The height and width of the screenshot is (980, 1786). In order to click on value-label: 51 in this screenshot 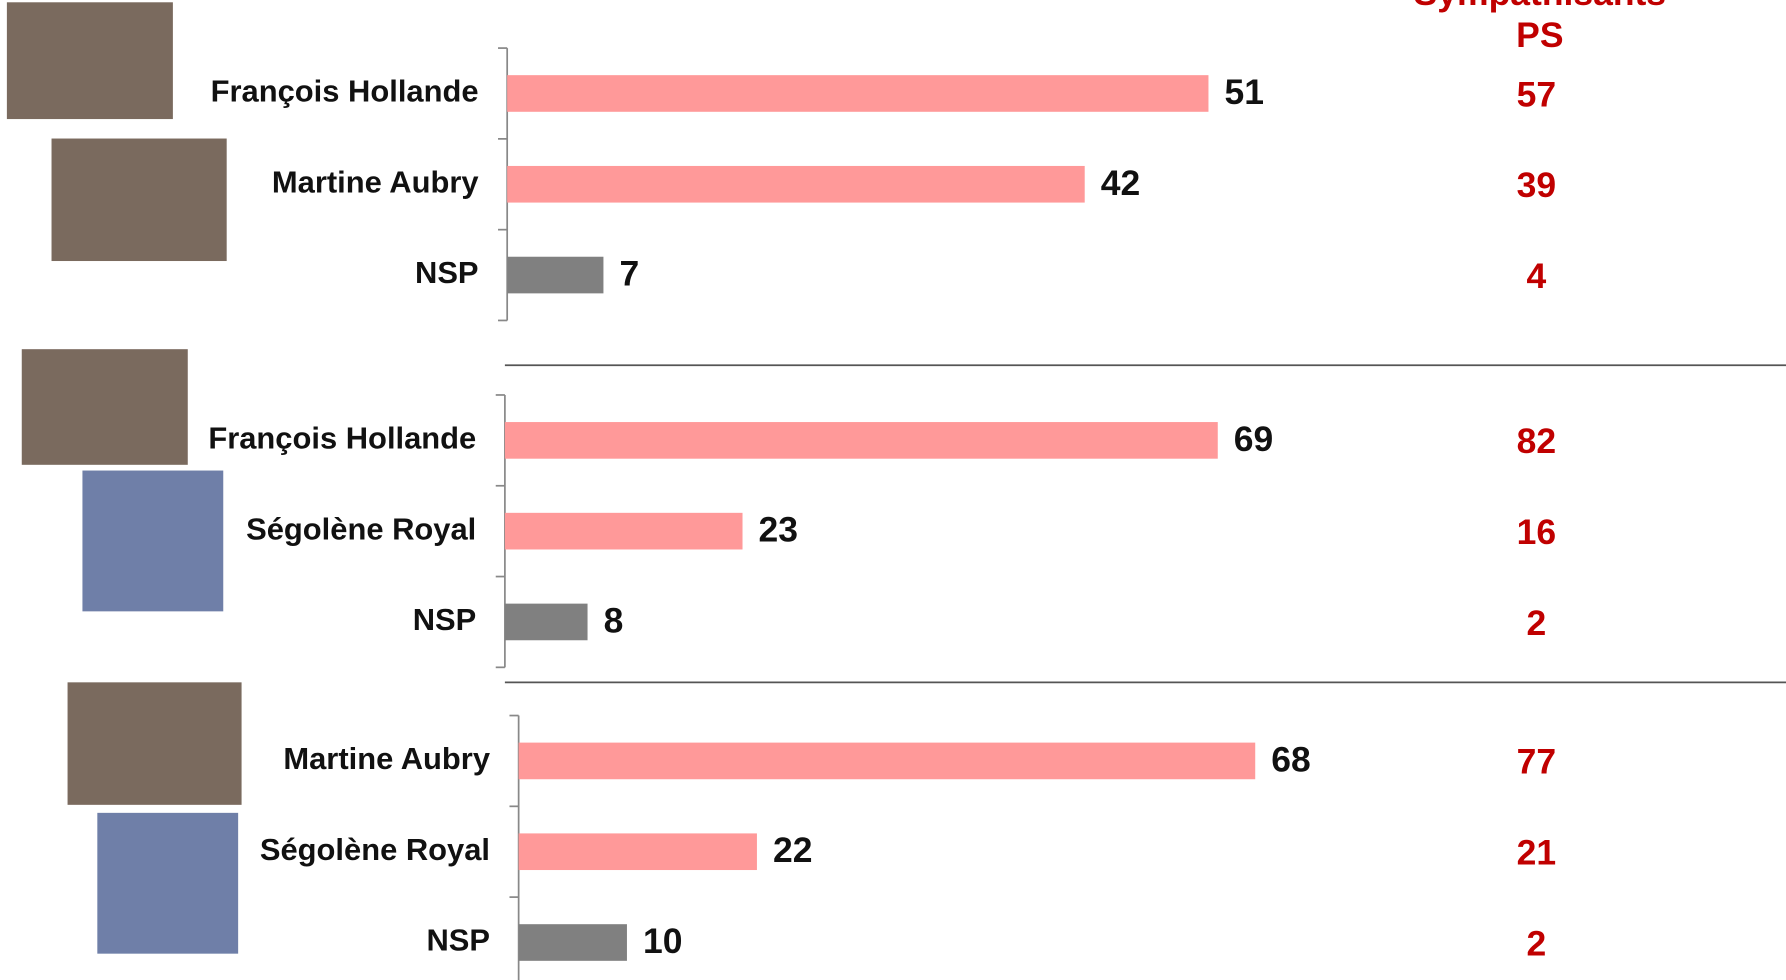, I will do `click(1243, 92)`.